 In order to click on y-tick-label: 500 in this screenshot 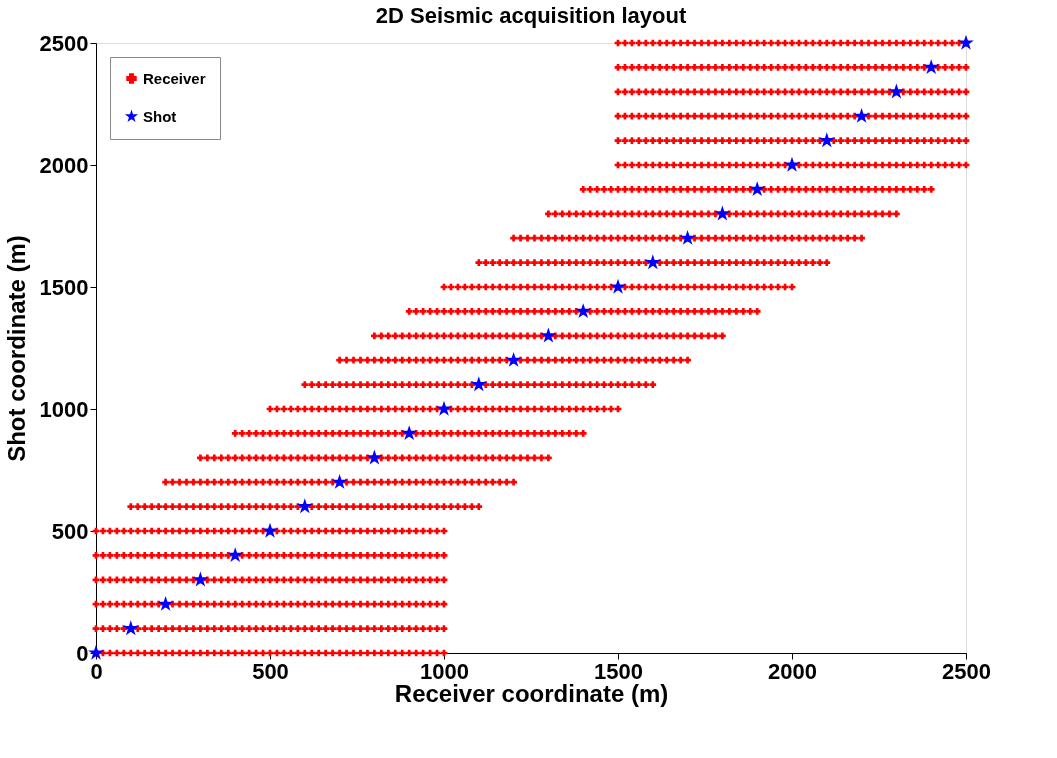, I will do `click(70, 531)`.